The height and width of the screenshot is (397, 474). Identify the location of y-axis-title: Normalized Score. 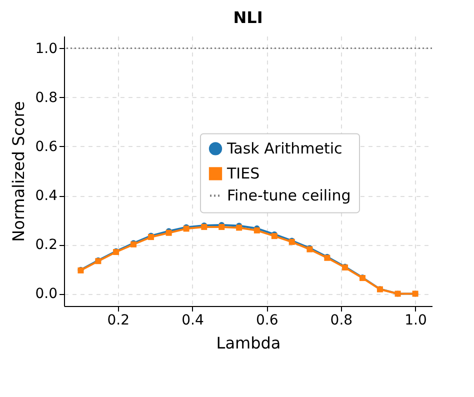
(18, 171).